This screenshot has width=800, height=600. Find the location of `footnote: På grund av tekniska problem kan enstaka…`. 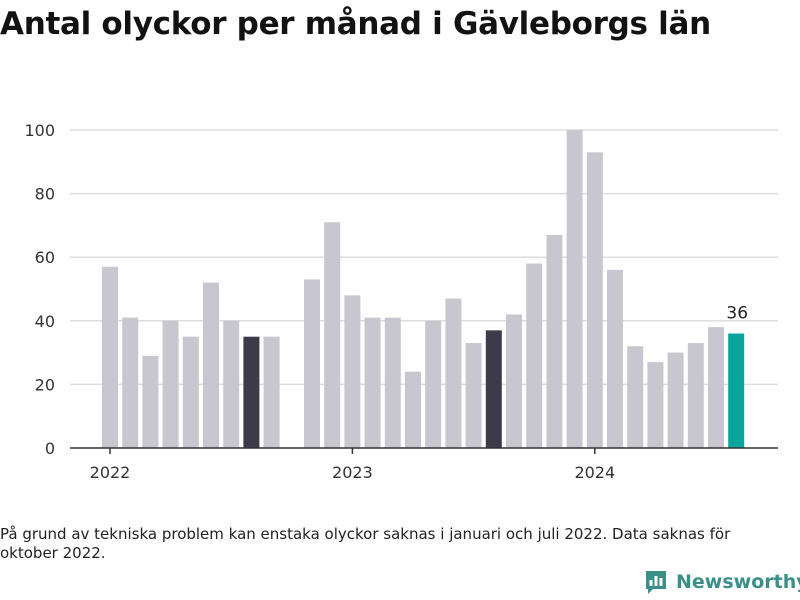

footnote: På grund av tekniska problem kan enstaka… is located at coordinates (365, 543).